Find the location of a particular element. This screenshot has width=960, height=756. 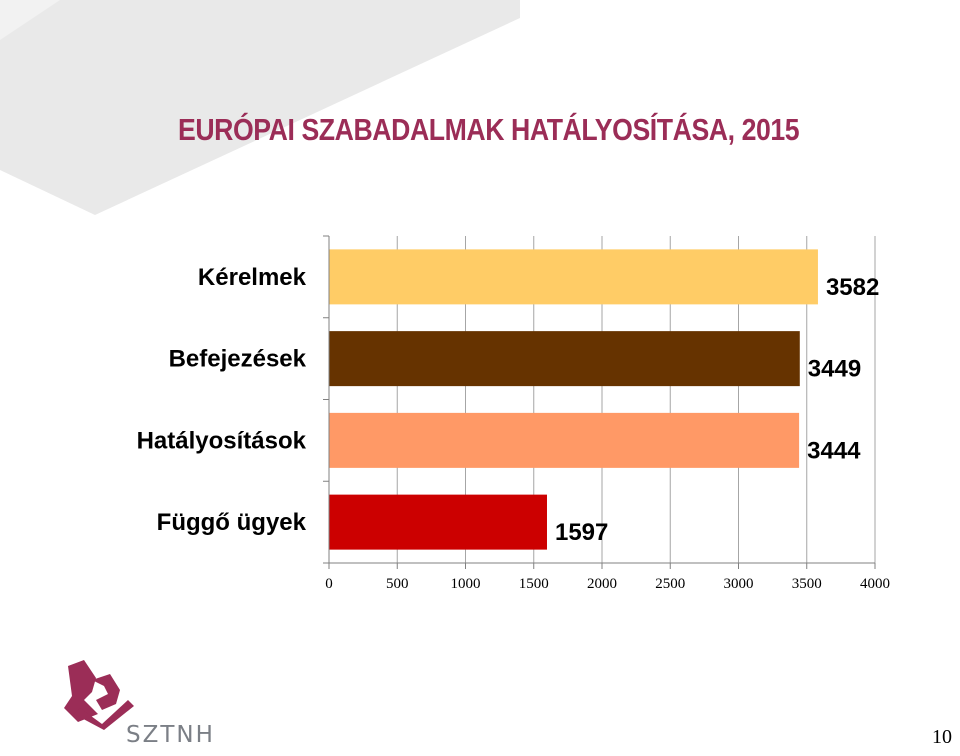

x-tick-label: 1500 is located at coordinates (534, 584).